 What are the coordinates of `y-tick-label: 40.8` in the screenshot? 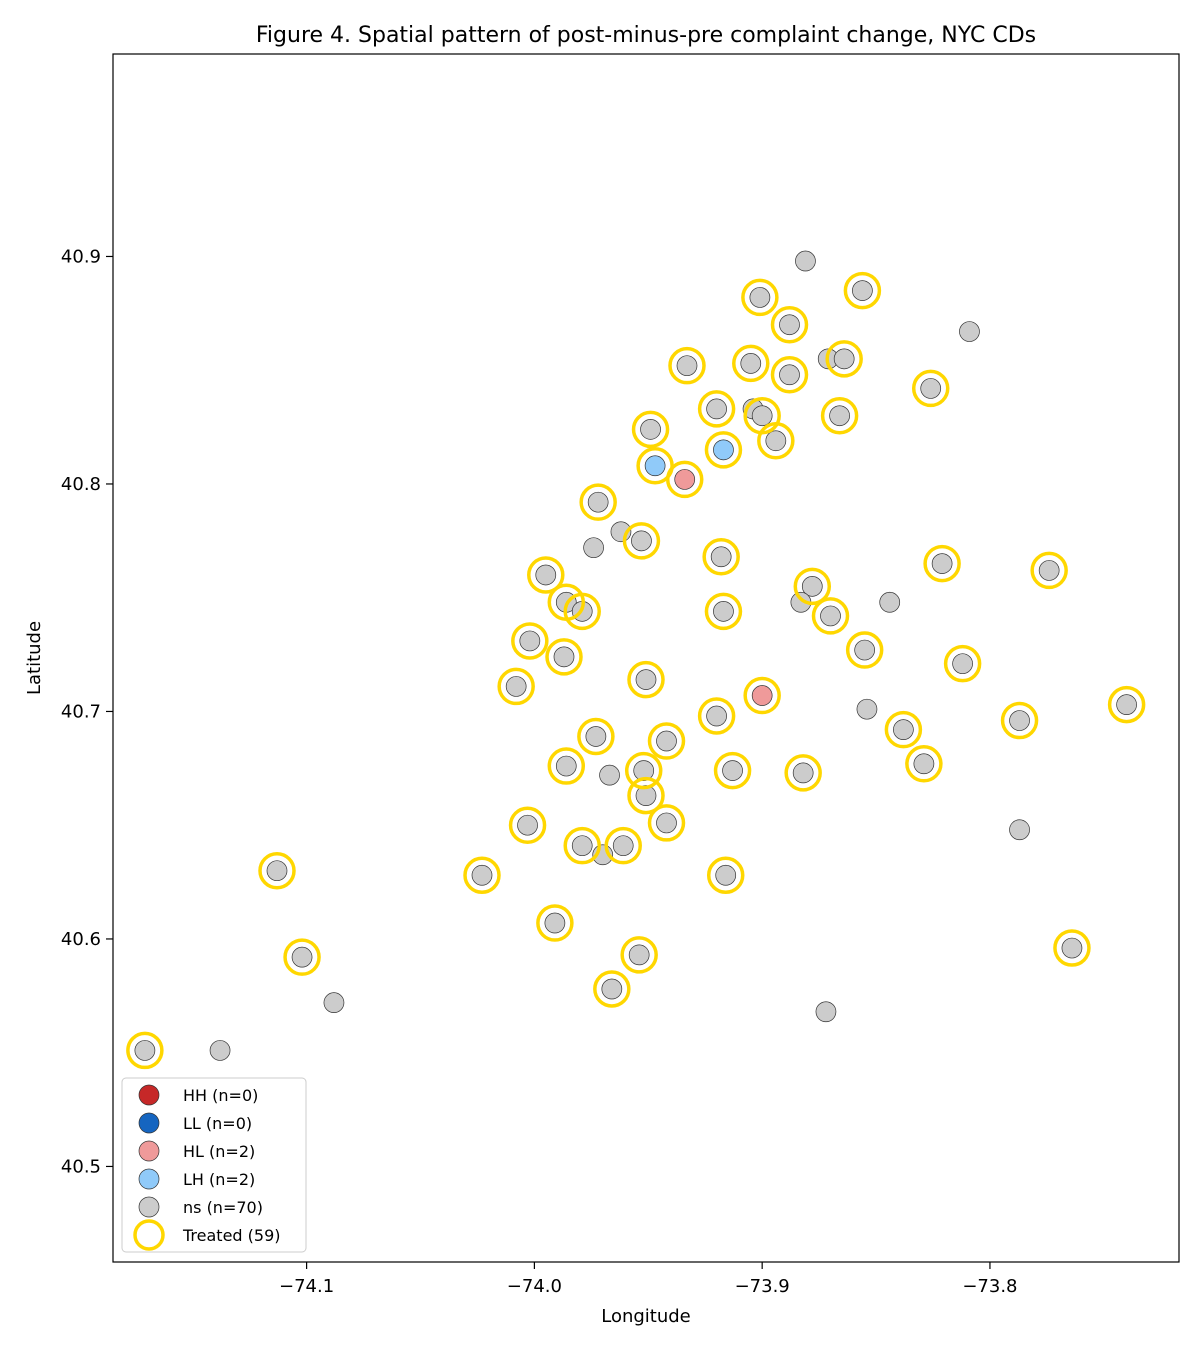 It's located at (81, 484).